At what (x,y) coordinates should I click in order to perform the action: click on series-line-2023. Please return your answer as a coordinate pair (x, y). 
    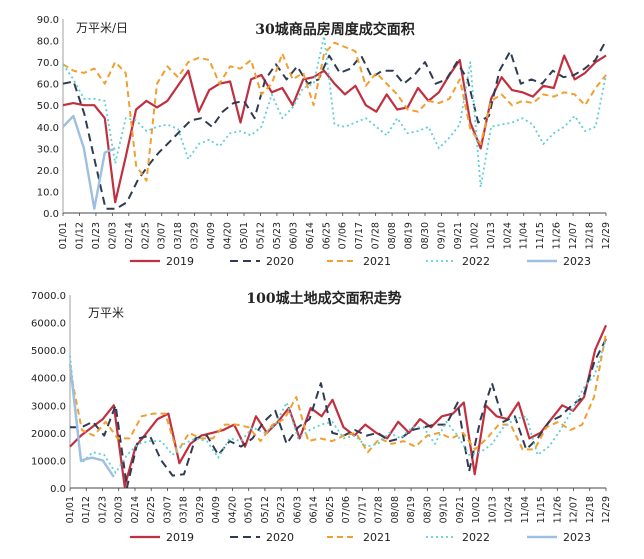
    Looking at the image, I should click on (91, 420).